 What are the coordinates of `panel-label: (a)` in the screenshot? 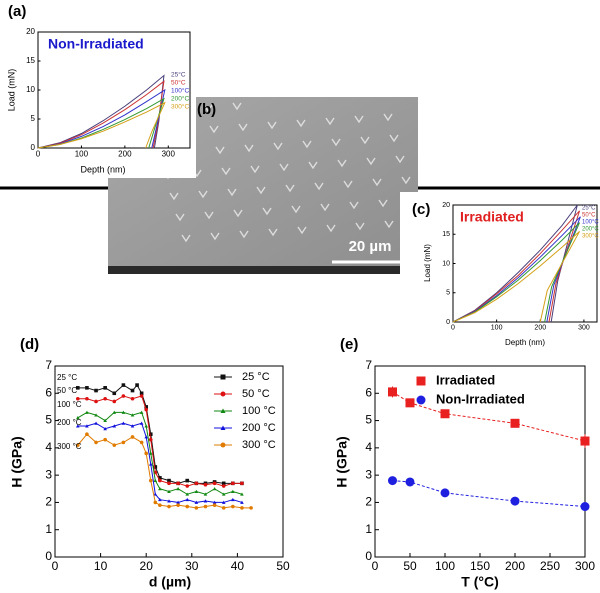 It's located at (17, 11).